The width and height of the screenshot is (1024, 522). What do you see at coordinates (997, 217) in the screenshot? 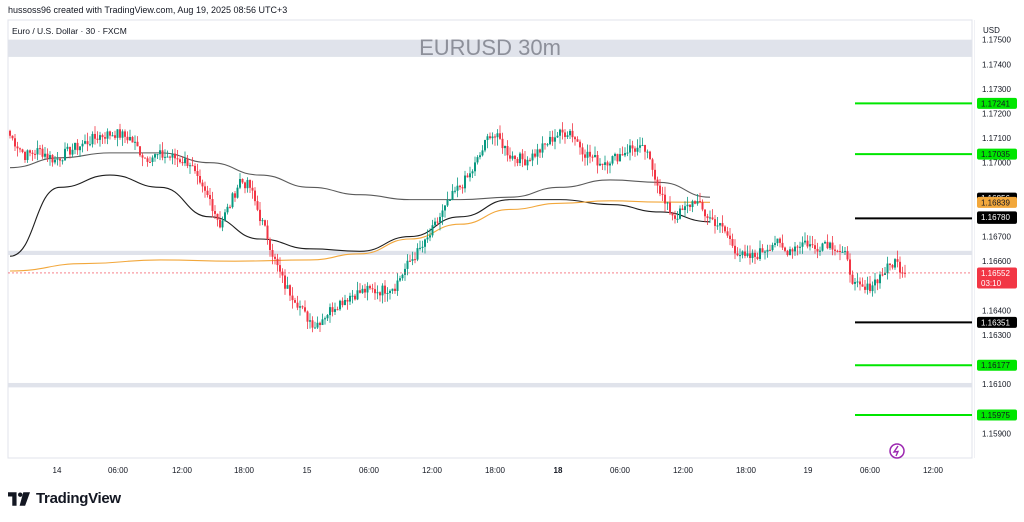
I see `ma-price-badge: 1.16780` at bounding box center [997, 217].